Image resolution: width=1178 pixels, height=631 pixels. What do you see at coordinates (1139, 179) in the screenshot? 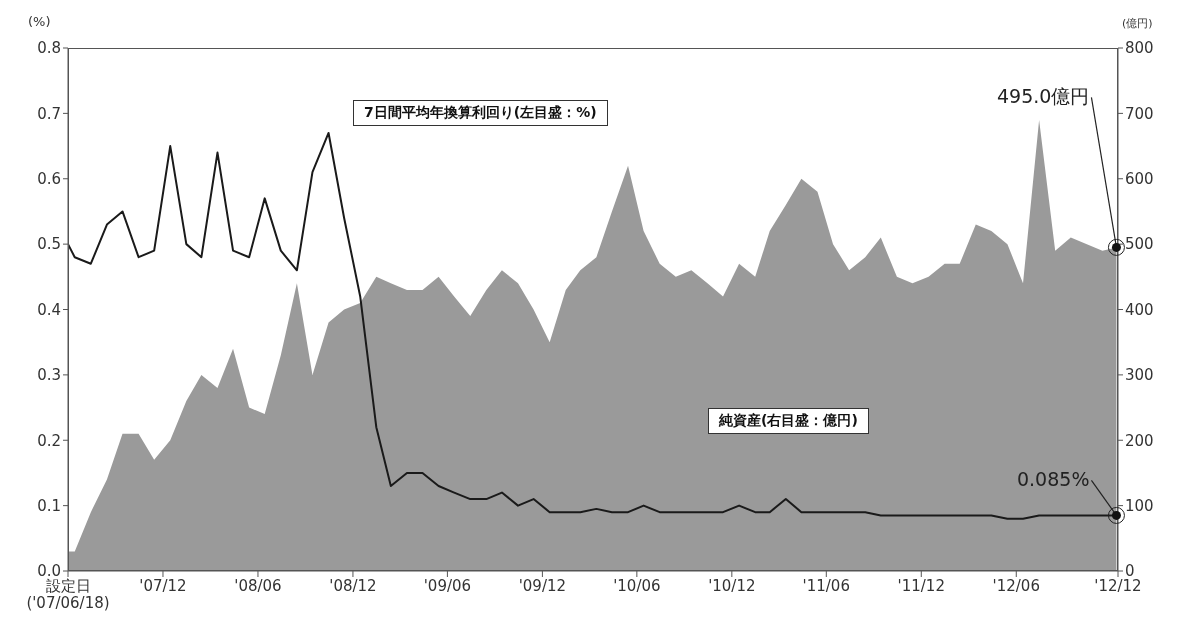
I see `y2-tick-label: 600` at bounding box center [1139, 179].